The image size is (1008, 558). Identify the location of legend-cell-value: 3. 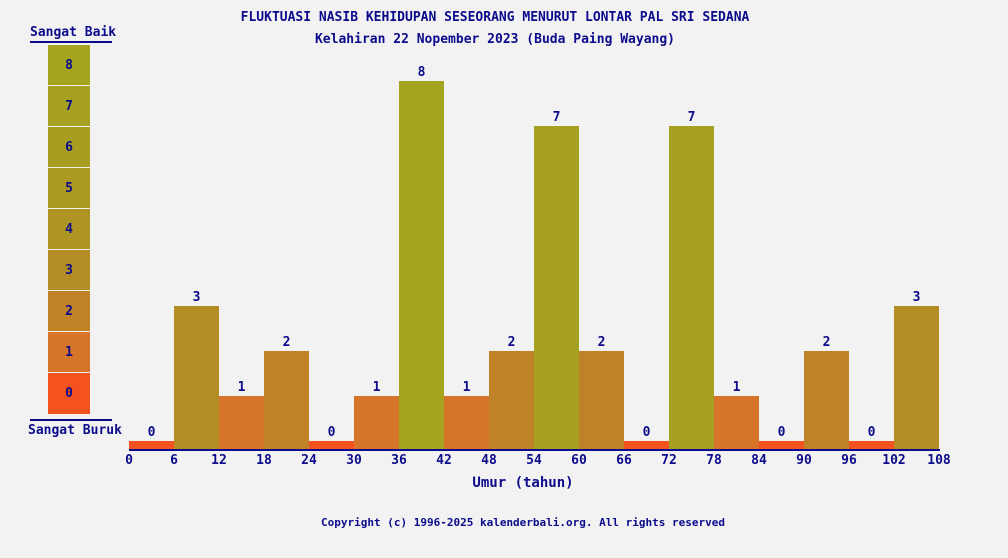
(69, 270).